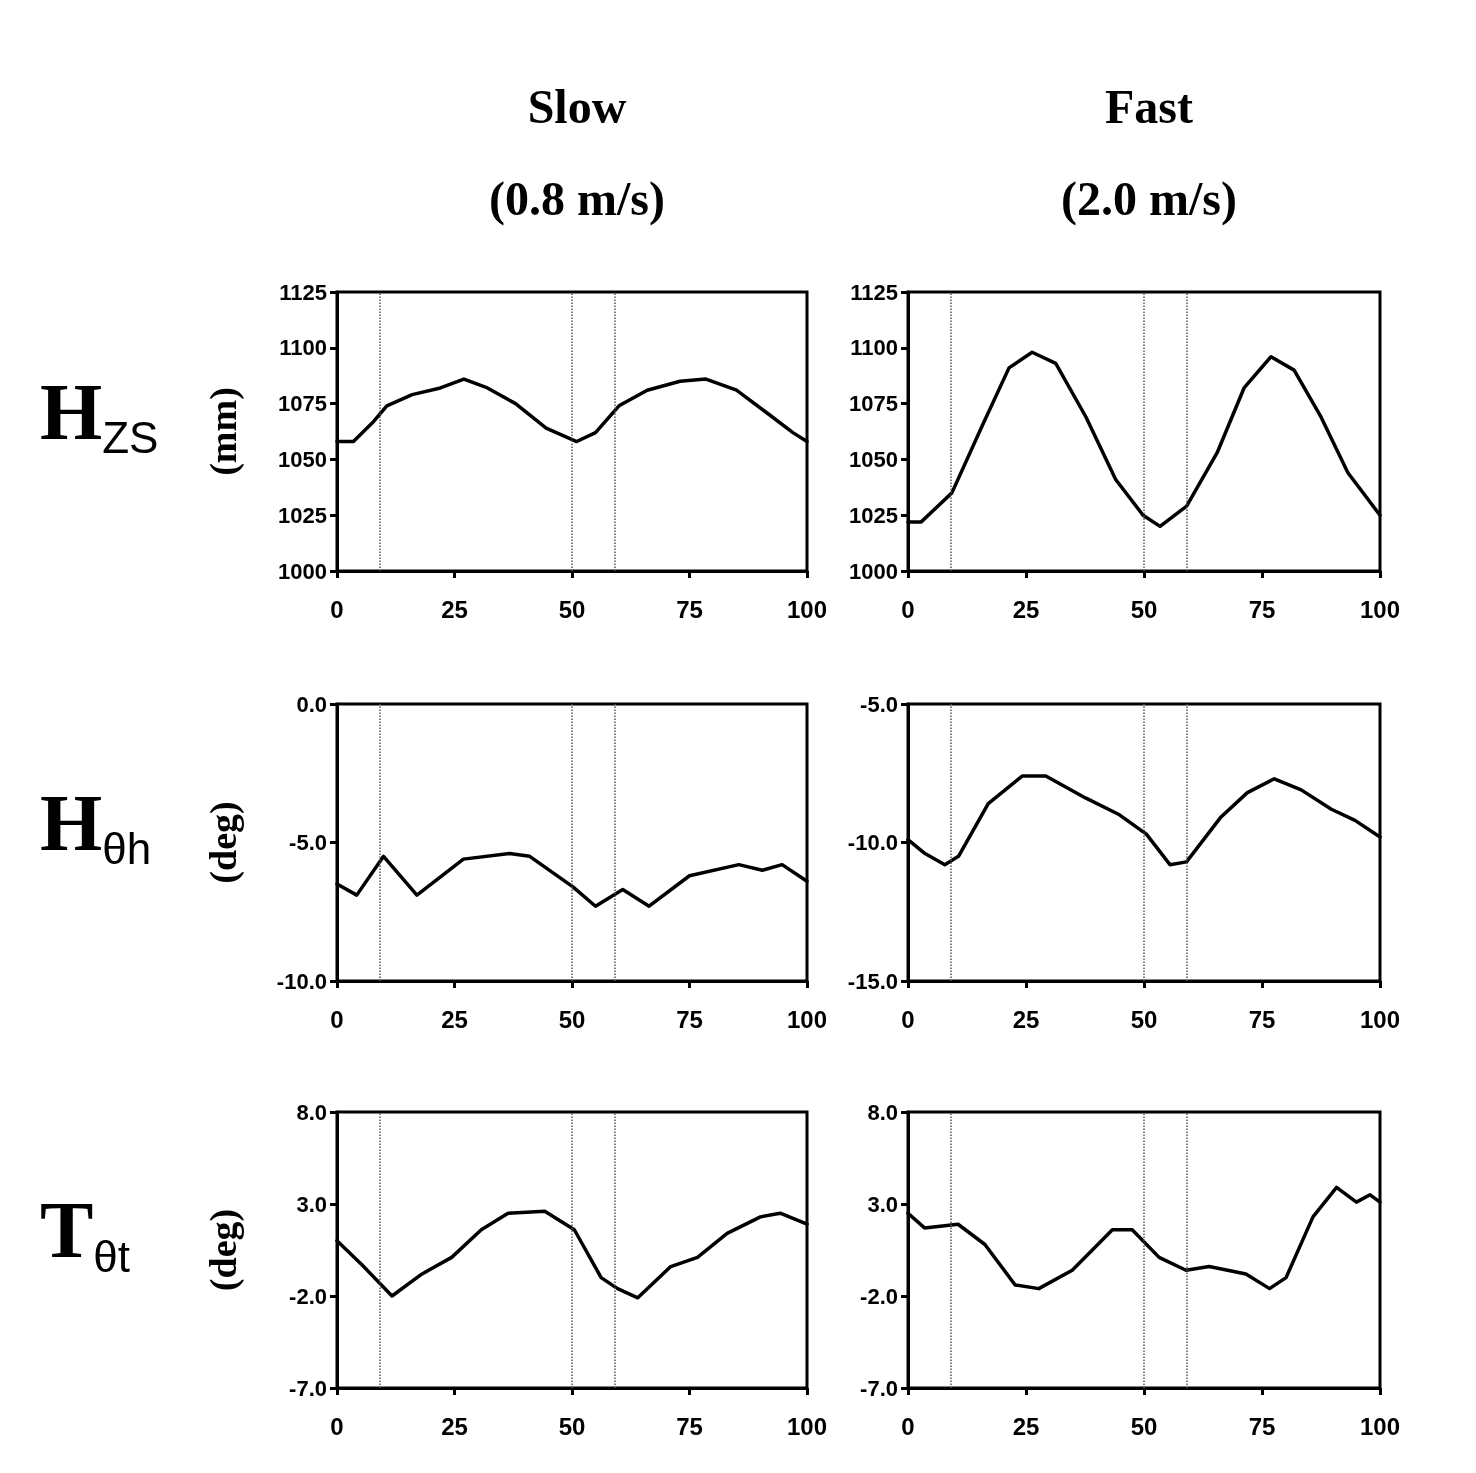 This screenshot has height=1473, width=1476. What do you see at coordinates (577, 152) in the screenshot?
I see `chart-title: Slow (0.8 m/s)` at bounding box center [577, 152].